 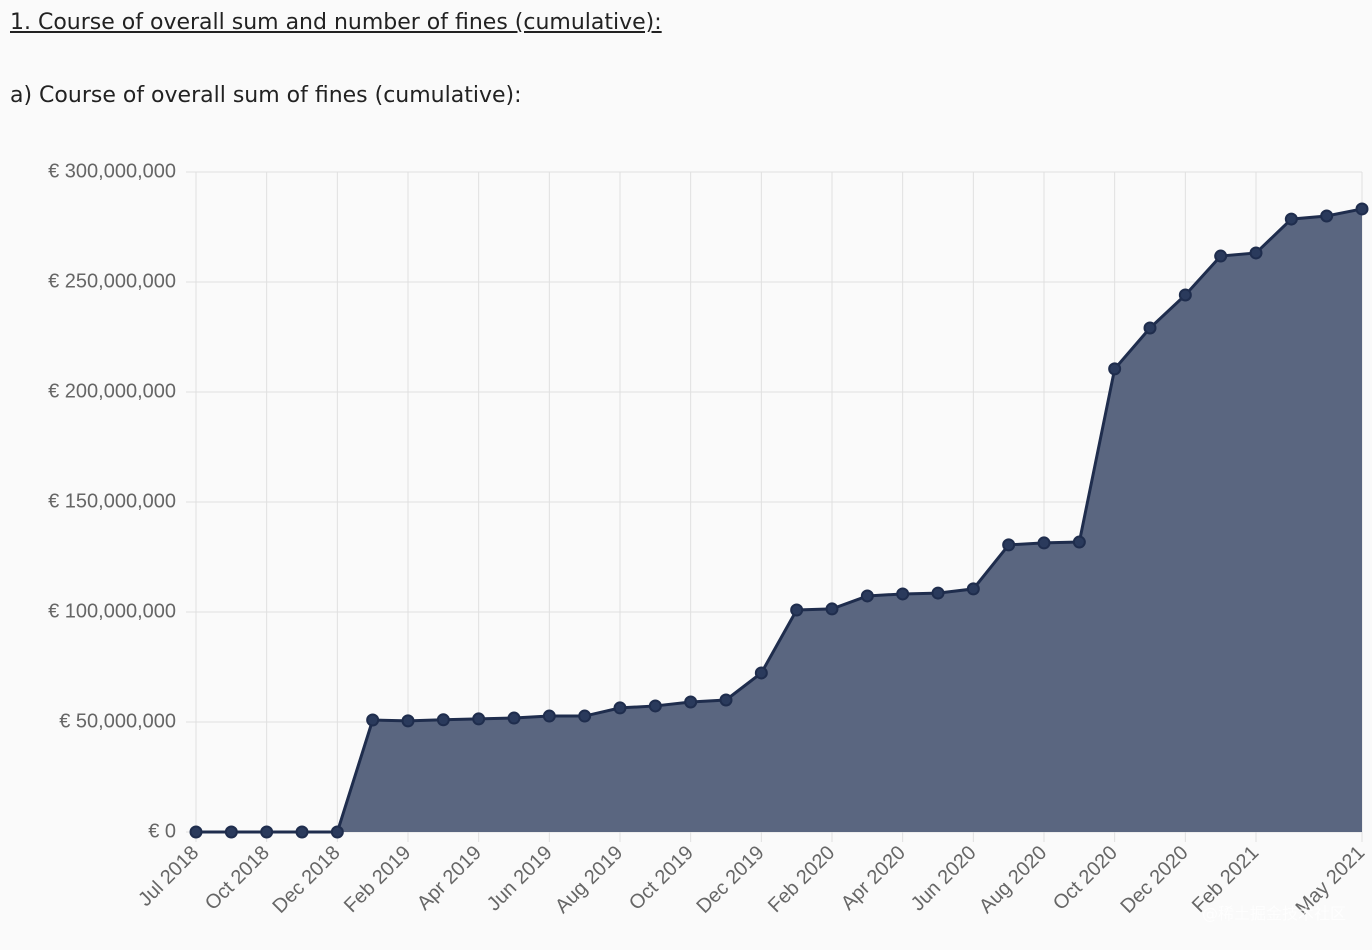 I want to click on y-tick-label: € 250,000,000, so click(x=112, y=281).